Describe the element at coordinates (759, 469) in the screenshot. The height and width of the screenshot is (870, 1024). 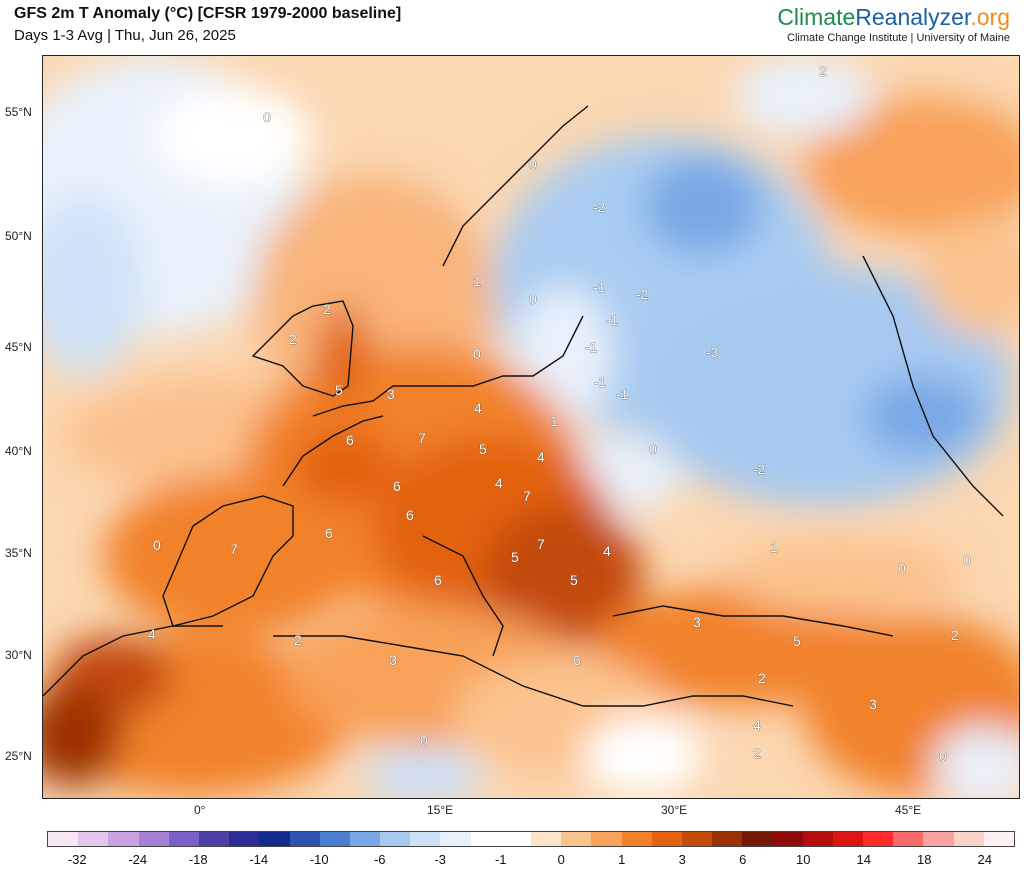
I see `contour-label: -2` at that location.